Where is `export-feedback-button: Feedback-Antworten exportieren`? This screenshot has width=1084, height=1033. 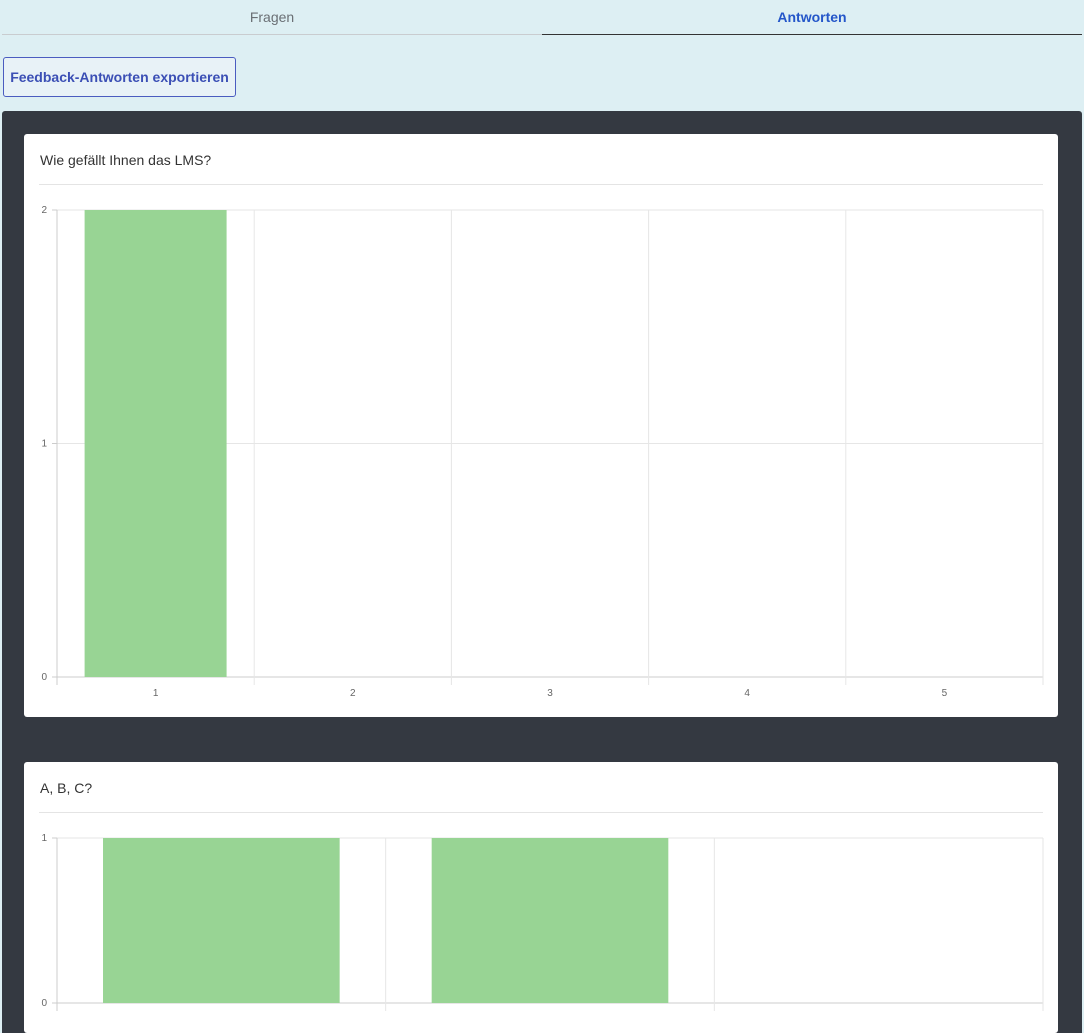 export-feedback-button: Feedback-Antworten exportieren is located at coordinates (119, 77).